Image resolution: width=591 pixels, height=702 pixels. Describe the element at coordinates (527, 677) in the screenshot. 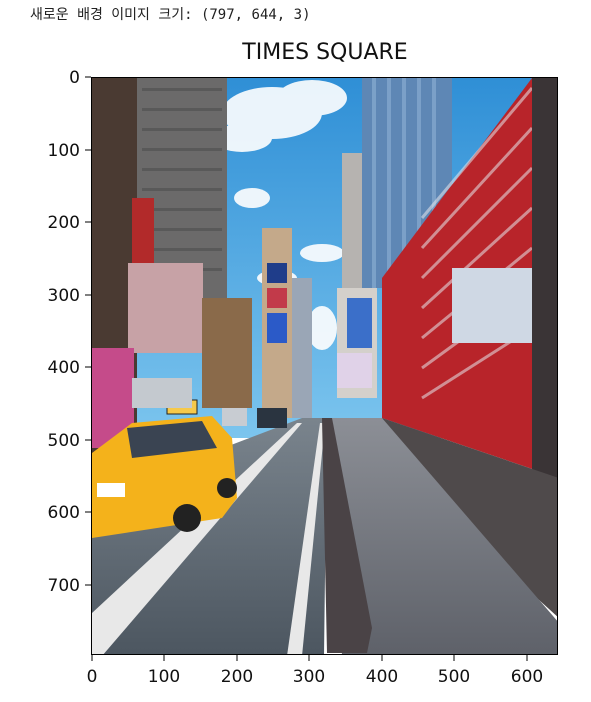

I see `x-tick-label: 600` at that location.